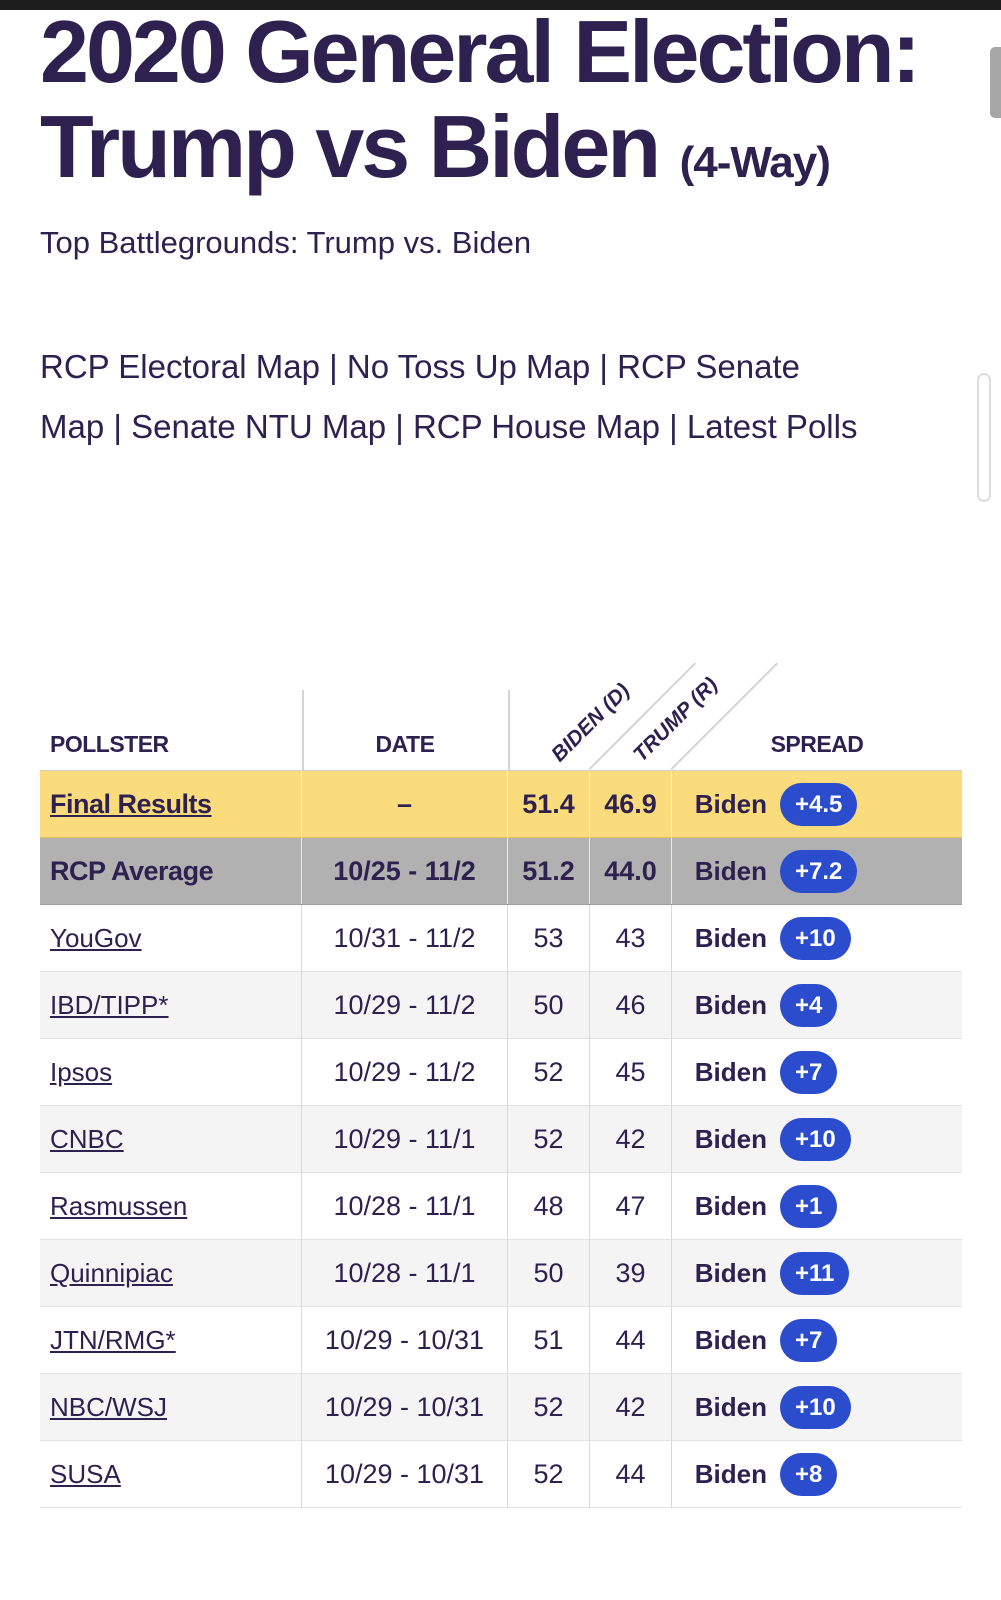  Describe the element at coordinates (286, 242) in the screenshot. I see `page-subtitle: Top Battlegrounds: Trump vs. Biden` at that location.